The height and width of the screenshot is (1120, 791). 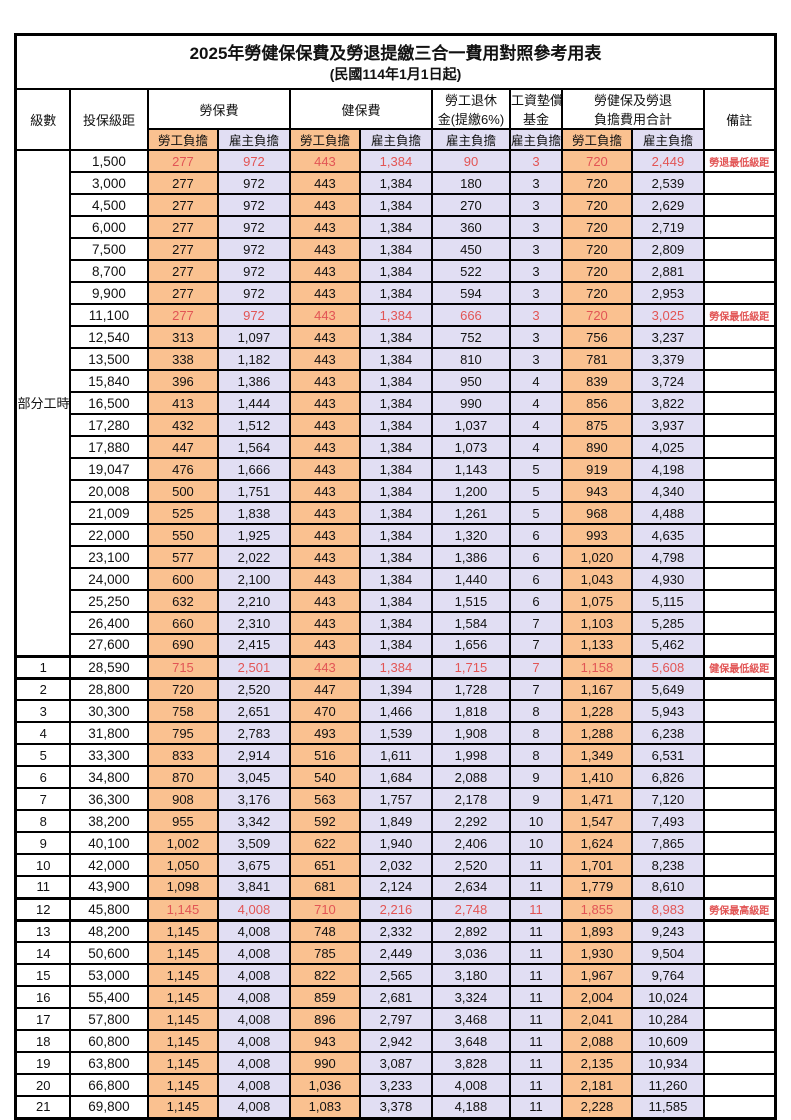 I want to click on value-cell: 990, so click(x=470, y=403).